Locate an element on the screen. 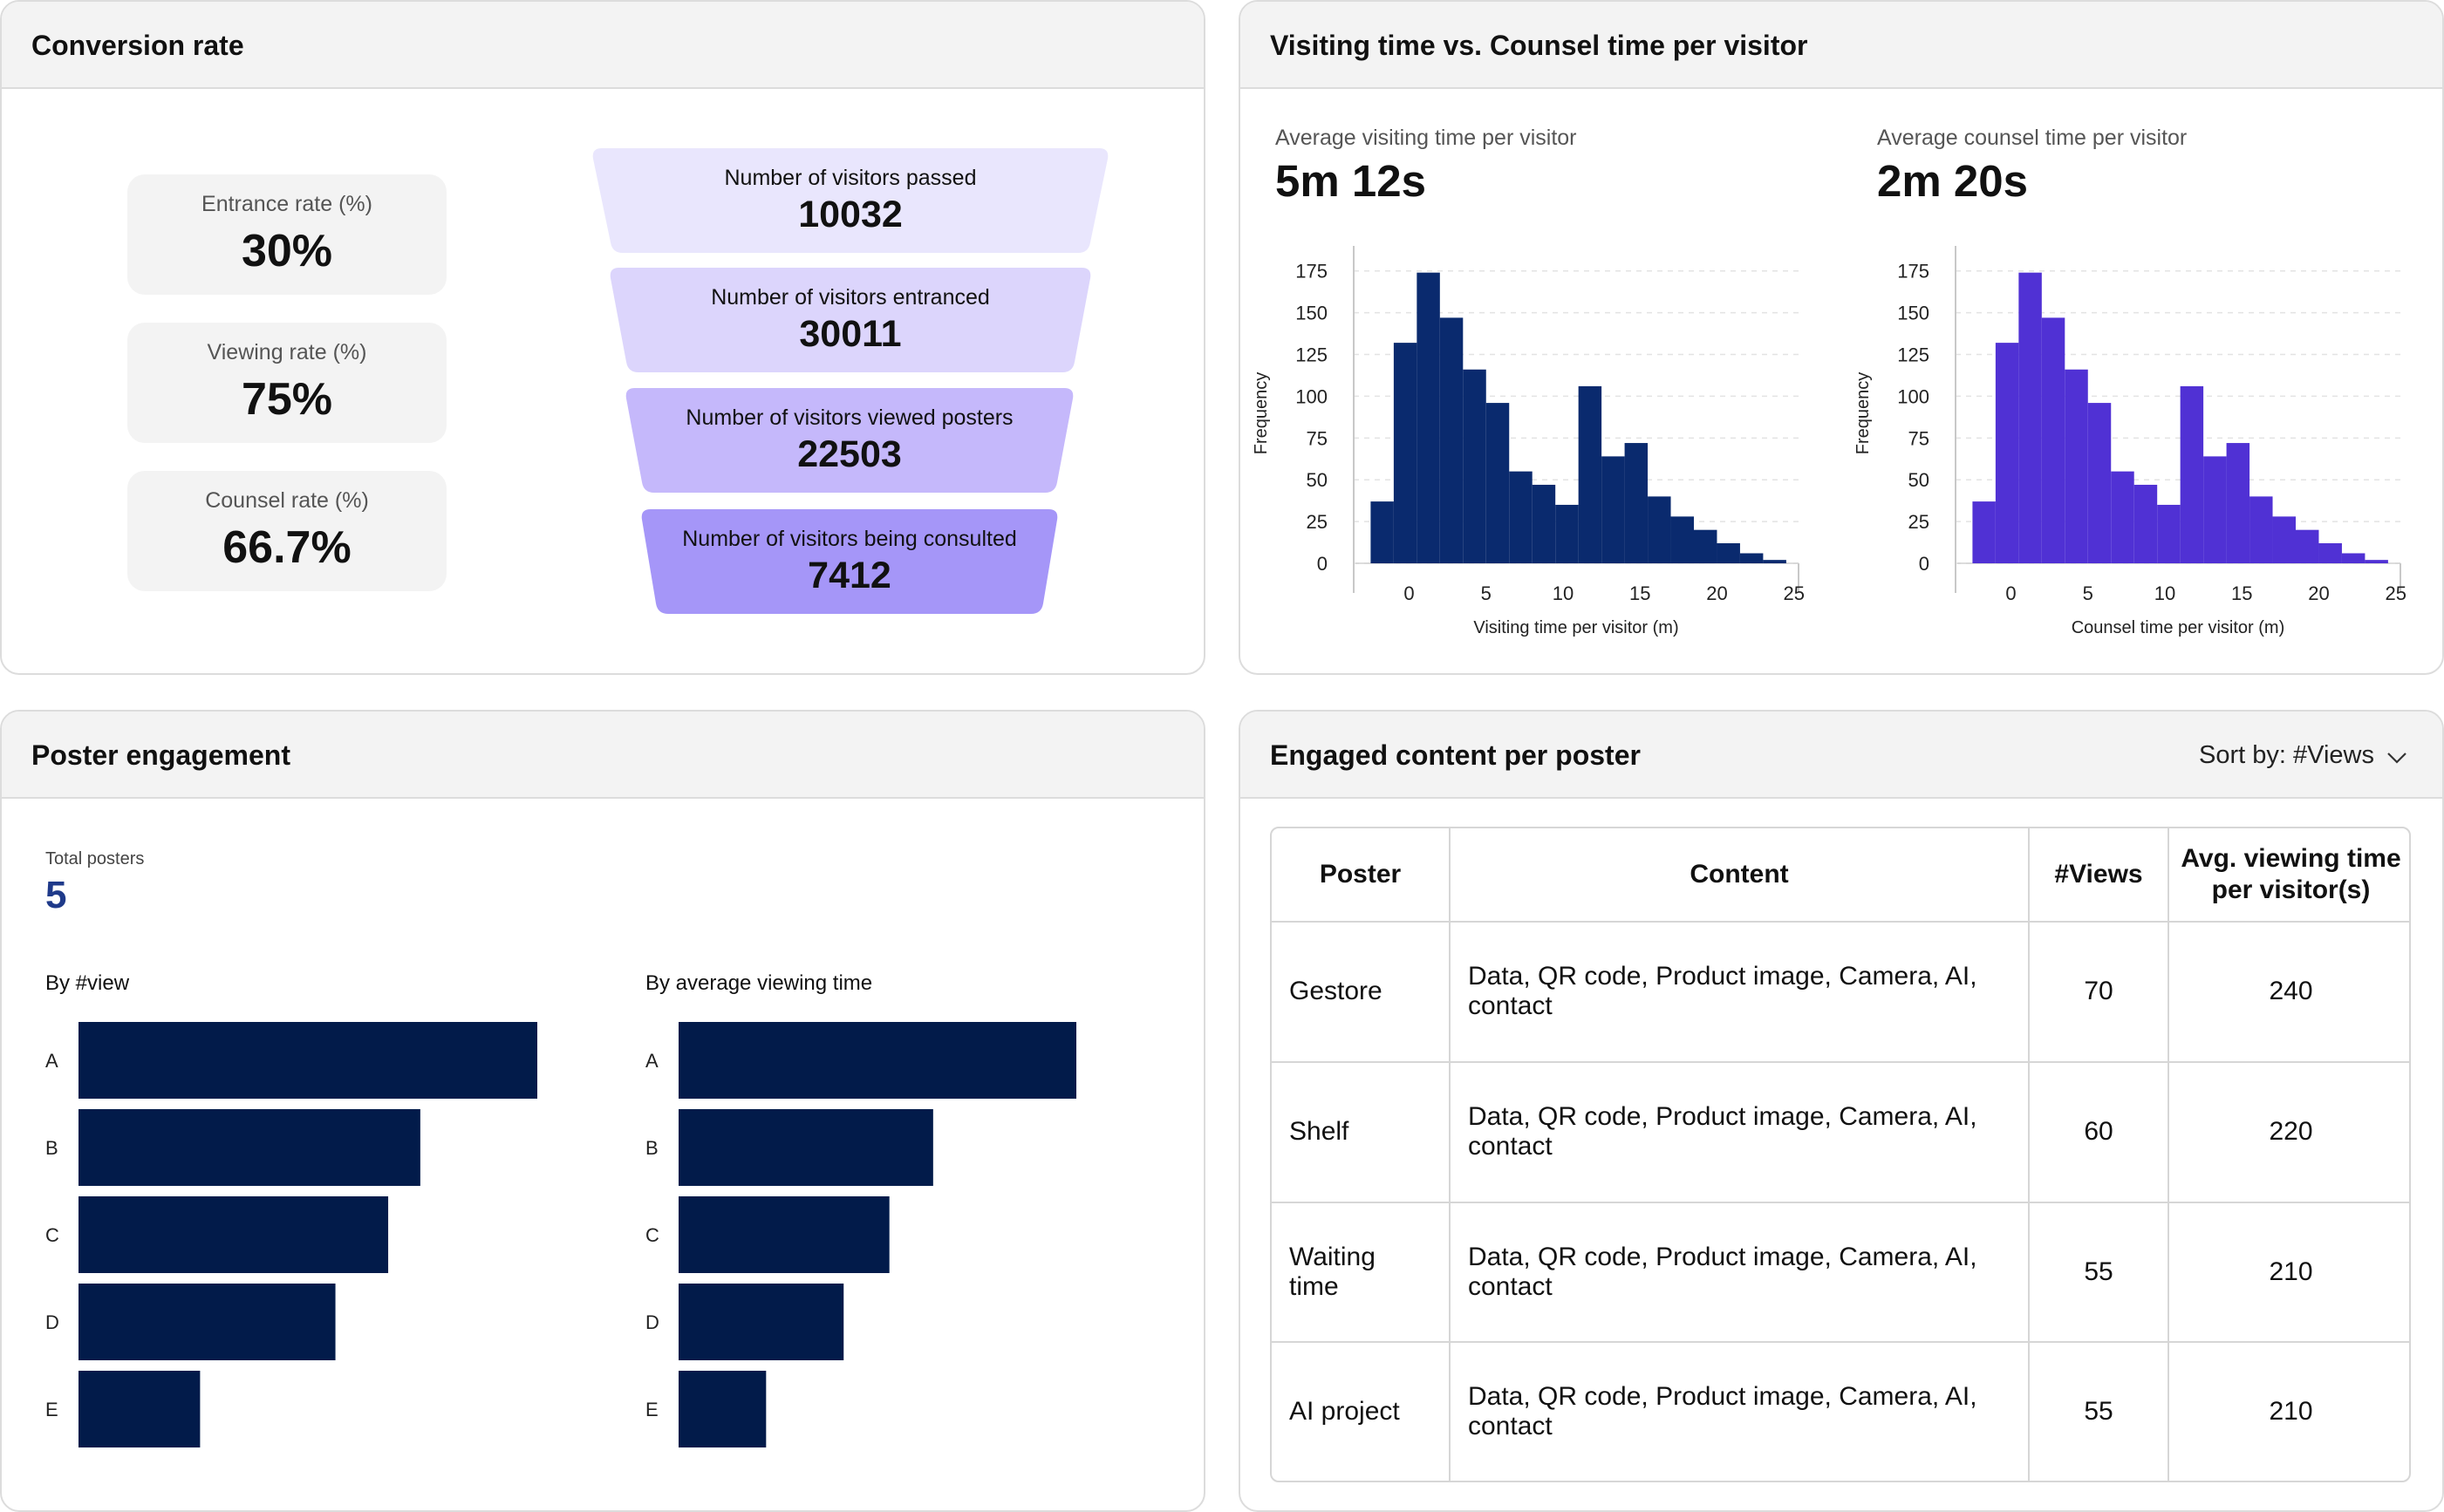  total-posters-label: Total posters is located at coordinates (95, 858).